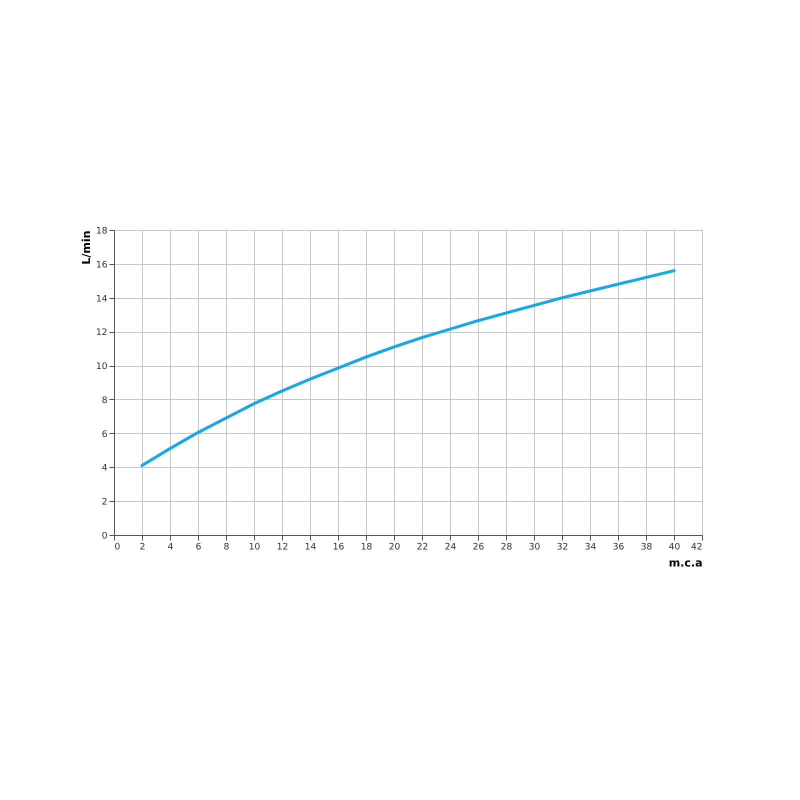 The width and height of the screenshot is (800, 800). Describe the element at coordinates (450, 547) in the screenshot. I see `x-tick-label: 24` at that location.